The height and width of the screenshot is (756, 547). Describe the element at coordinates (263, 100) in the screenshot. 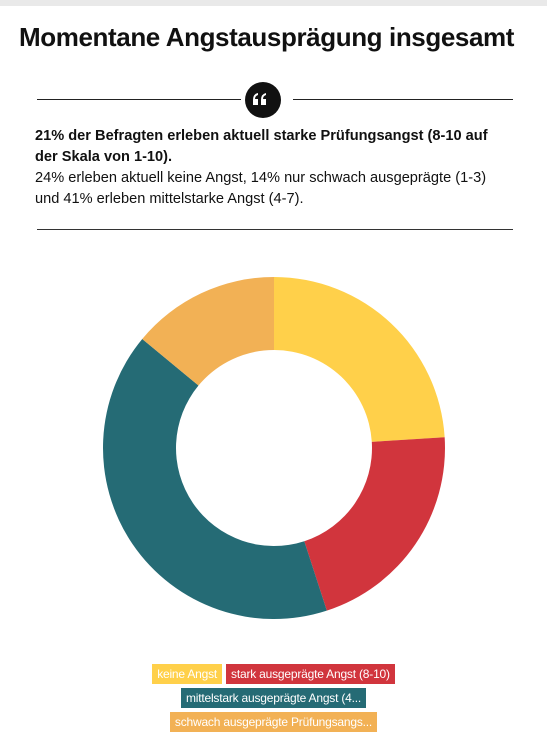

I see `quote-icon` at that location.